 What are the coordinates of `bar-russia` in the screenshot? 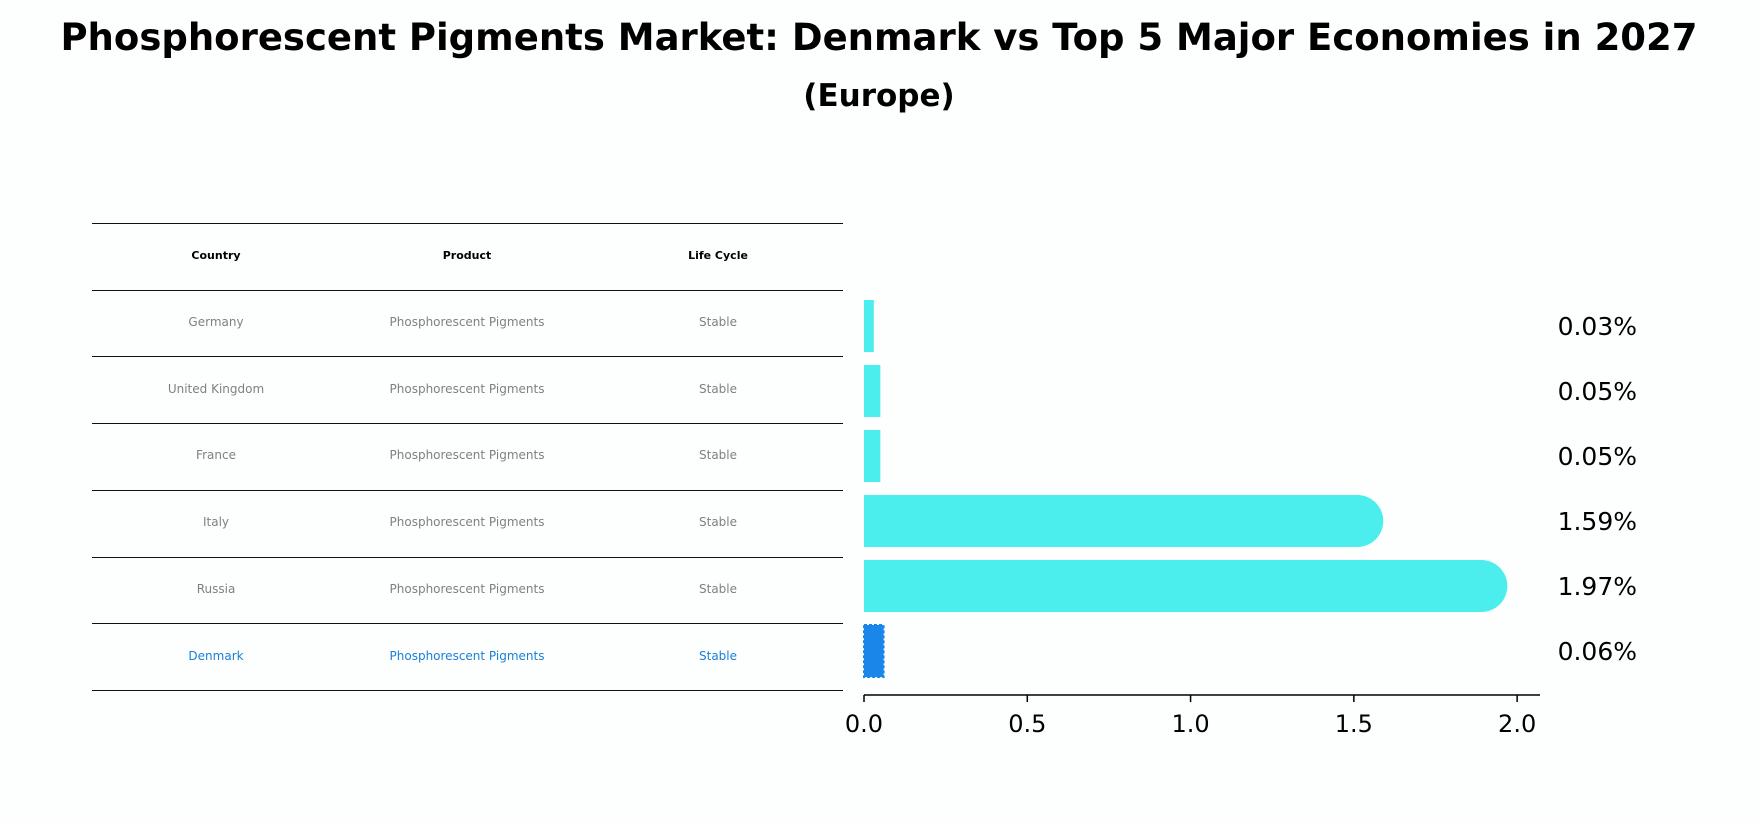 It's located at (1186, 586).